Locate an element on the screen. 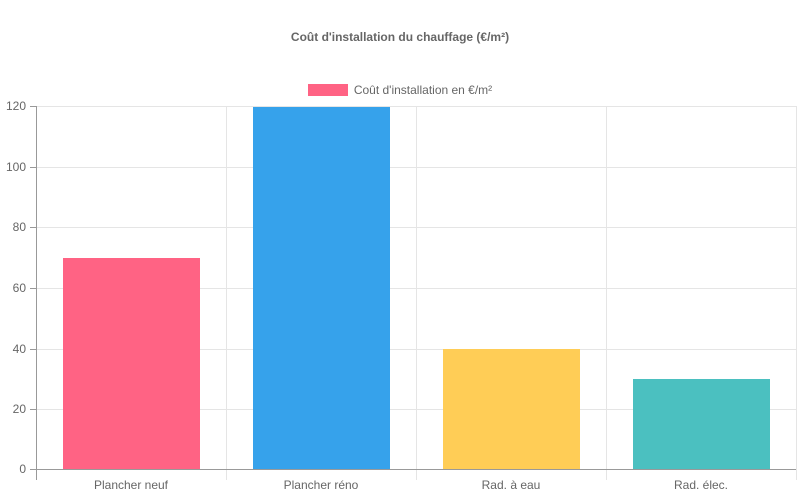 The height and width of the screenshot is (500, 800). y-tick-label: 100 is located at coordinates (15, 166).